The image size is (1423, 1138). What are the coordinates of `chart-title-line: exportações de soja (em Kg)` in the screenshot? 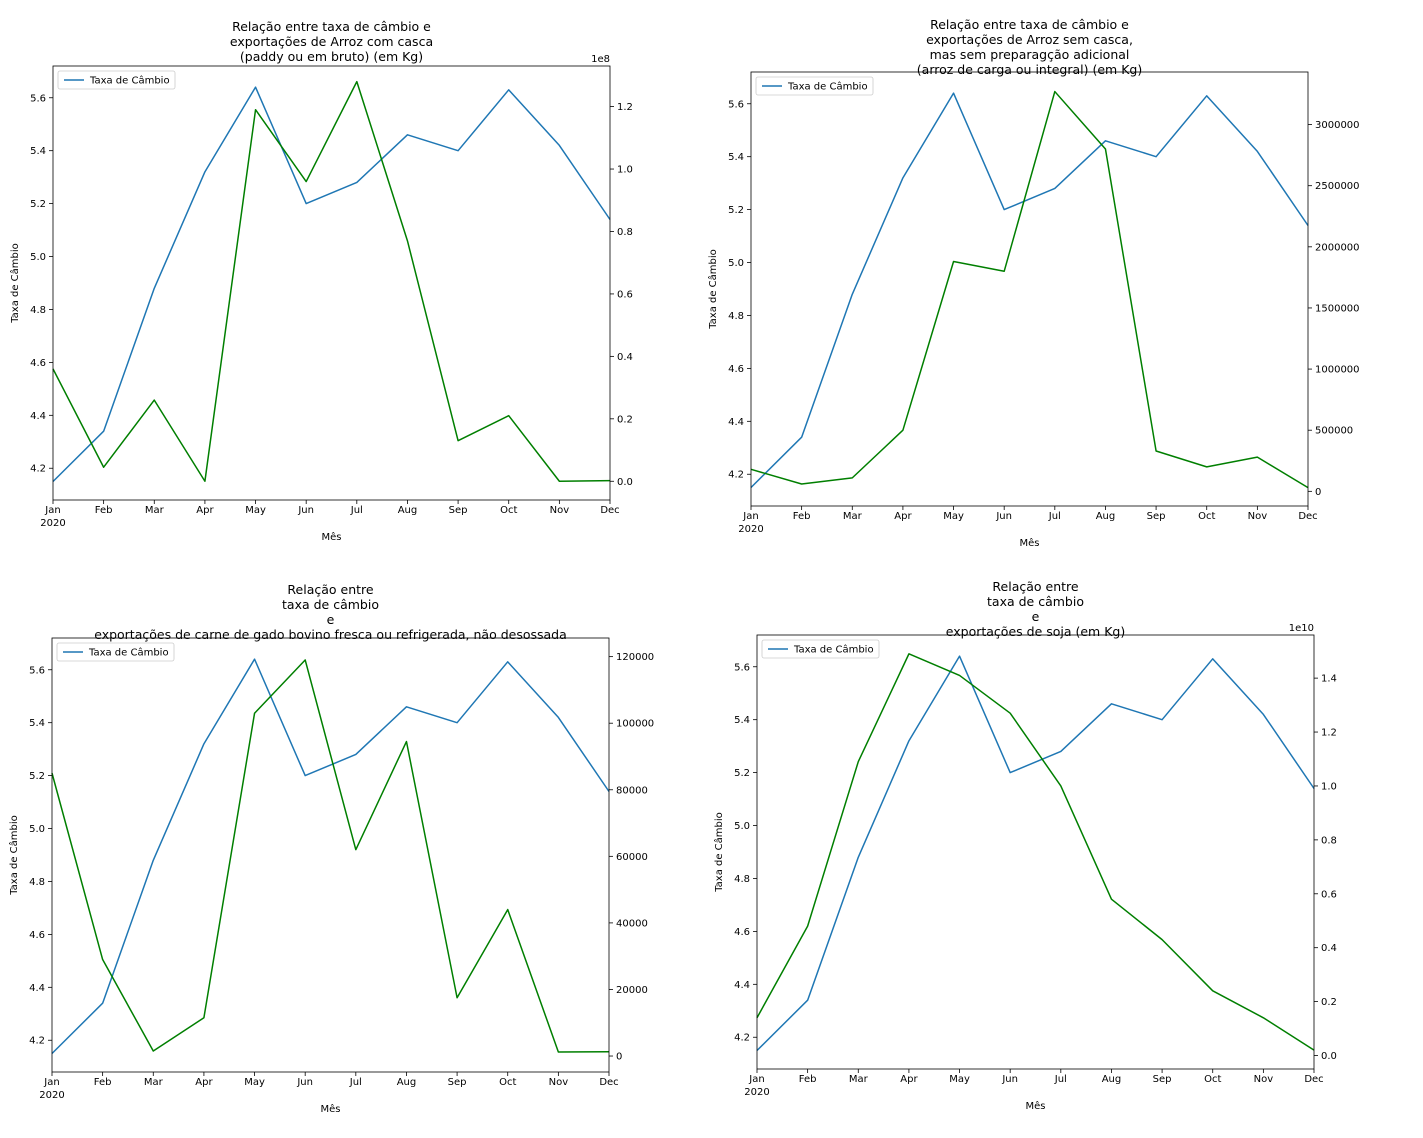 It's located at (1035, 631).